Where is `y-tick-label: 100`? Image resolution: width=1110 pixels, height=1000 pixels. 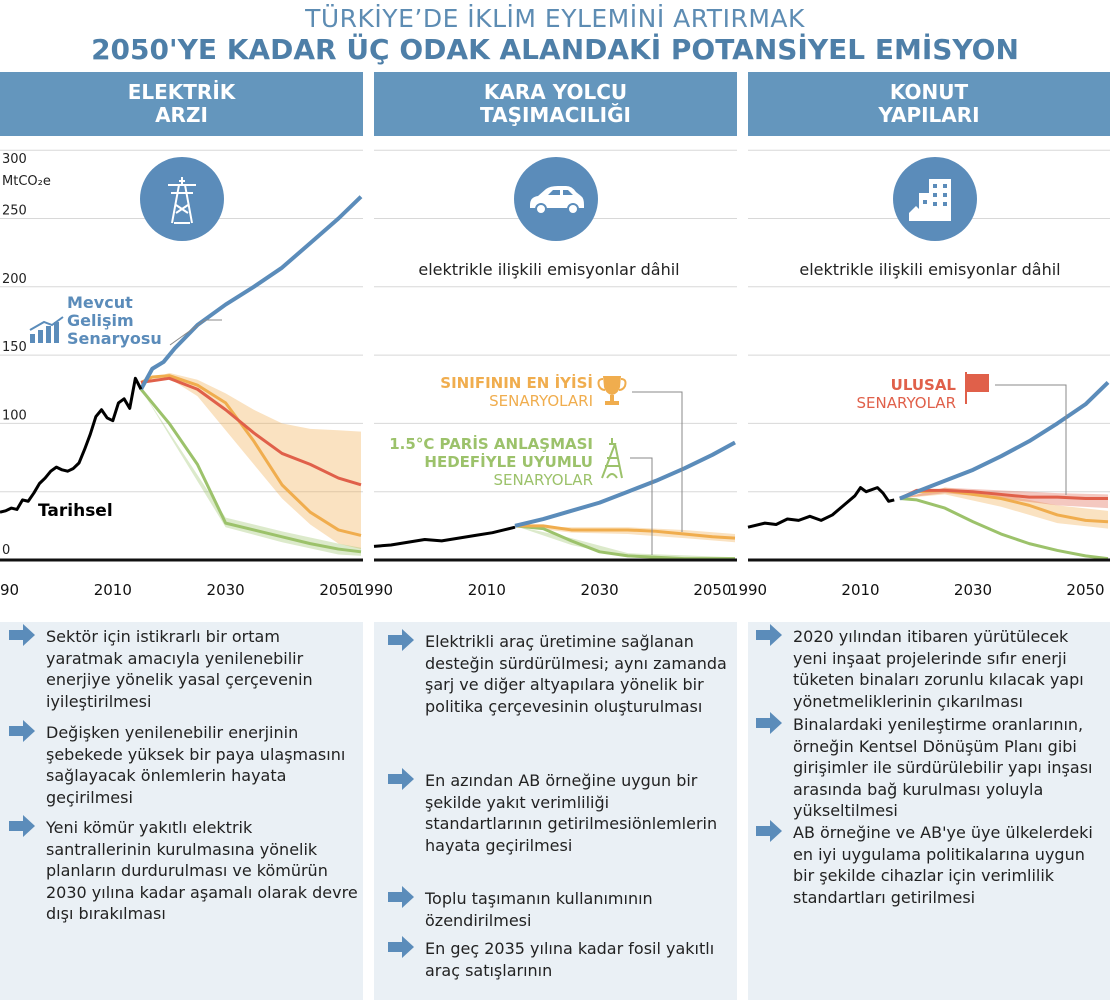 y-tick-label: 100 is located at coordinates (14, 415).